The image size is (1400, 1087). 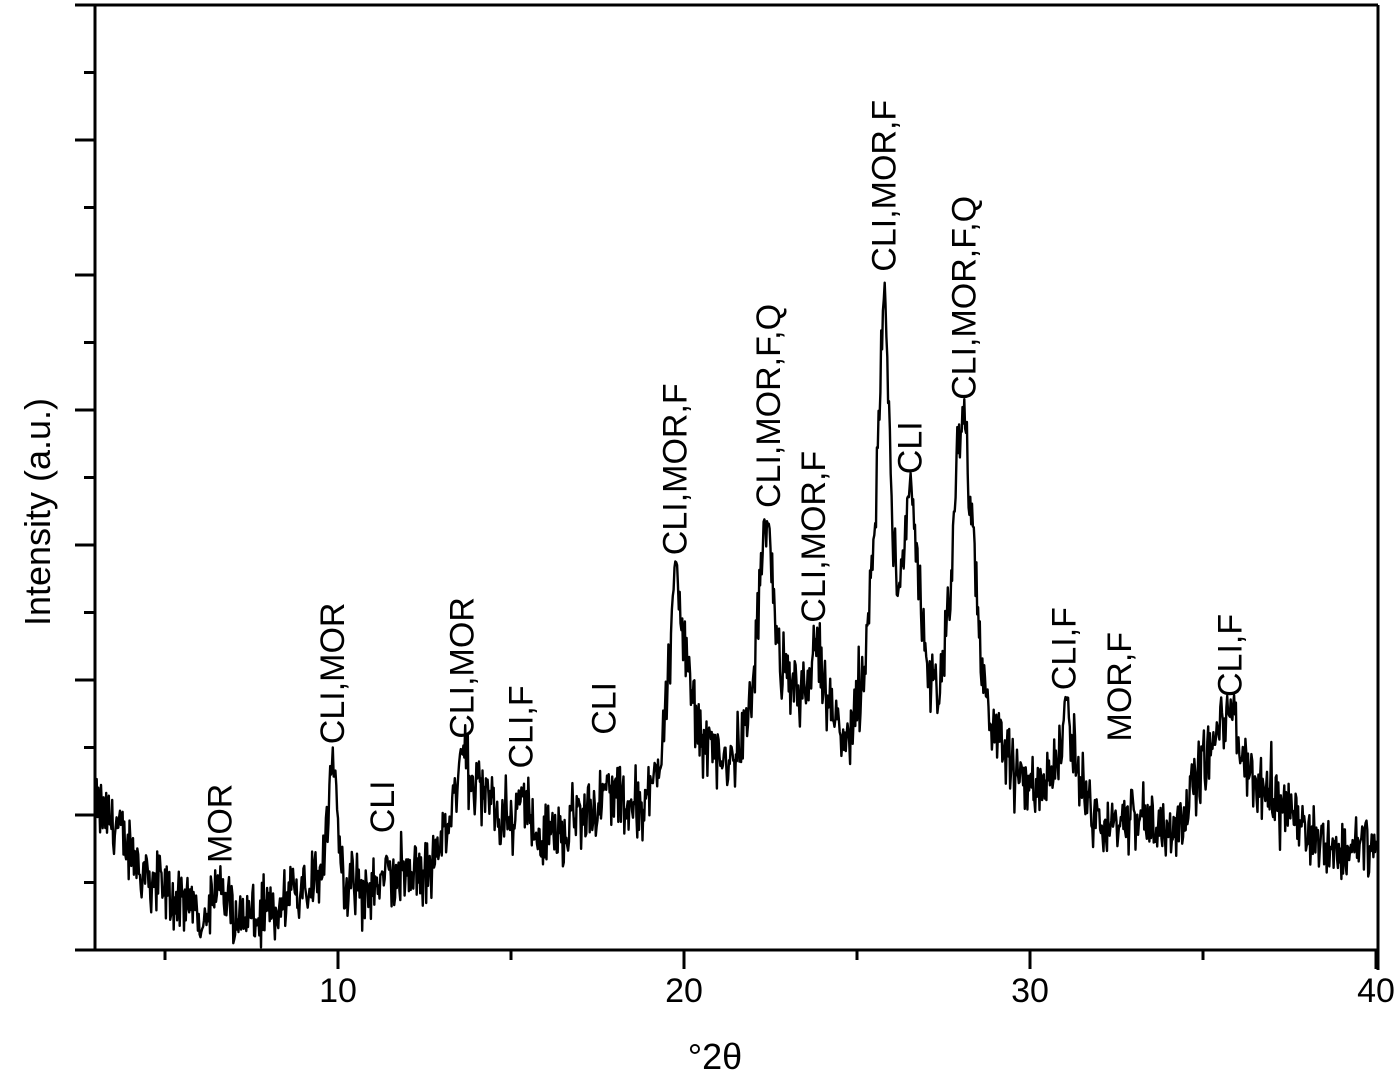 I want to click on x-axis-title: °2θ, so click(x=715, y=1056).